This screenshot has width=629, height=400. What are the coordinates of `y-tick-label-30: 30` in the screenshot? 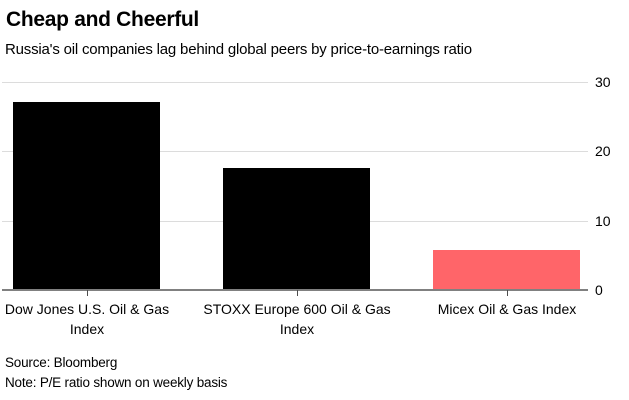 It's located at (603, 82).